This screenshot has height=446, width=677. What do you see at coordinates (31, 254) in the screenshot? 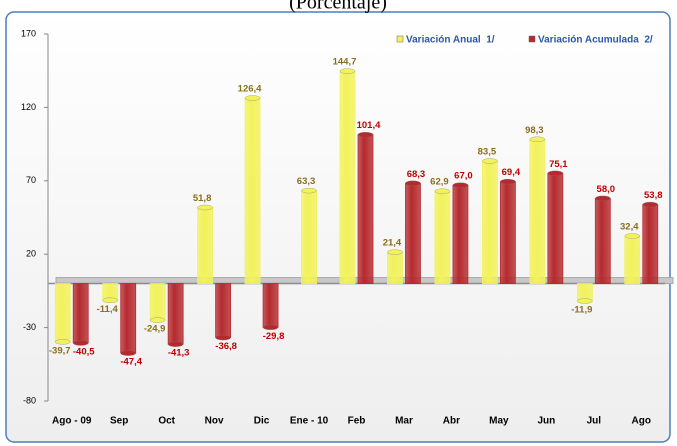
I see `y-tick-label: 20` at bounding box center [31, 254].